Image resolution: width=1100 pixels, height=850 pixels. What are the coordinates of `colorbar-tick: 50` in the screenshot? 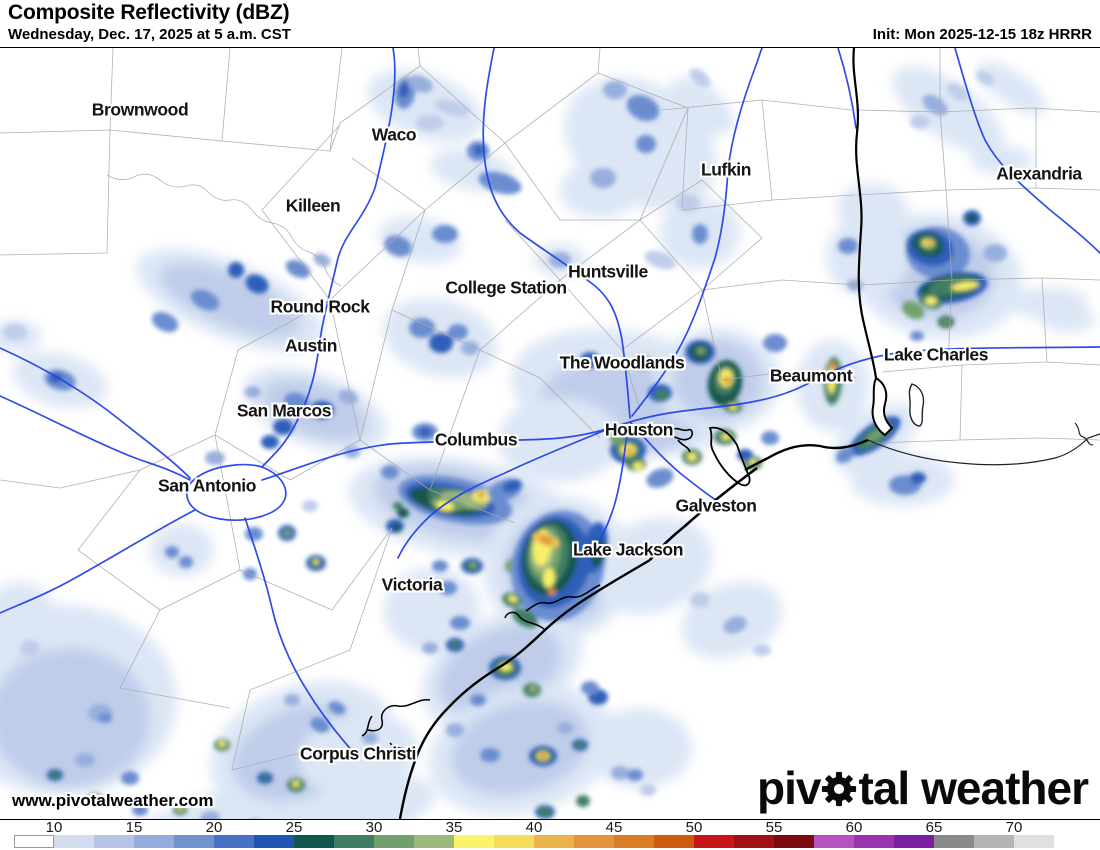 It's located at (694, 827).